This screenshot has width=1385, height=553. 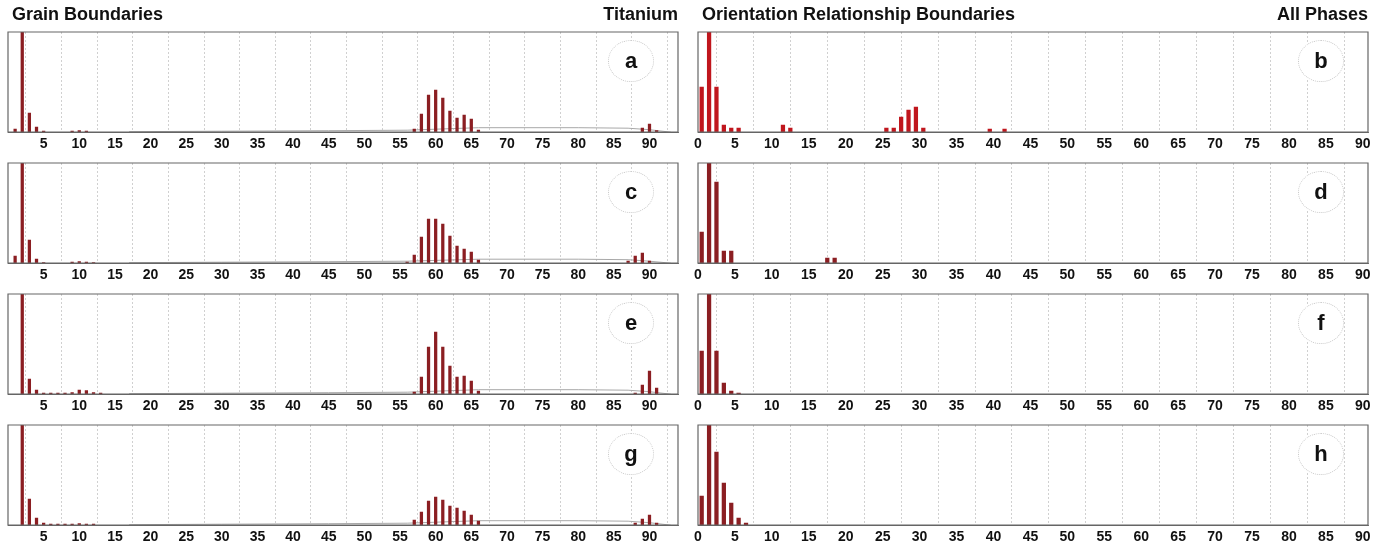 What do you see at coordinates (88, 14) in the screenshot?
I see `chart-title: Grain Boundaries` at bounding box center [88, 14].